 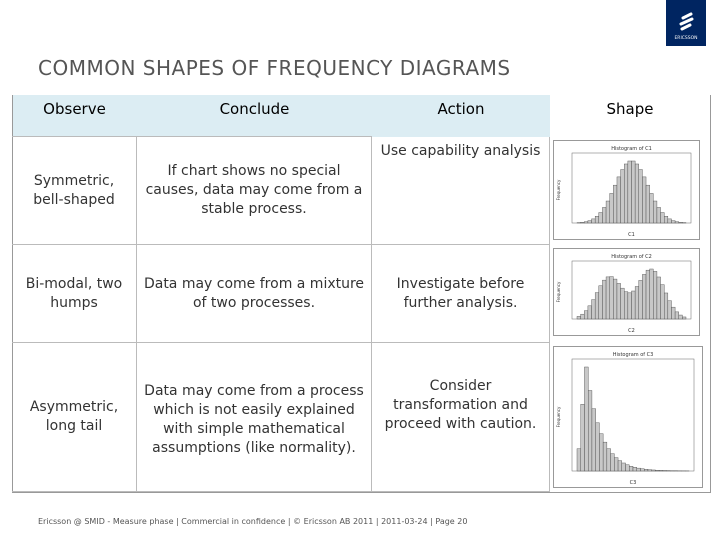 I want to click on column-header: Shape, so click(x=630, y=116).